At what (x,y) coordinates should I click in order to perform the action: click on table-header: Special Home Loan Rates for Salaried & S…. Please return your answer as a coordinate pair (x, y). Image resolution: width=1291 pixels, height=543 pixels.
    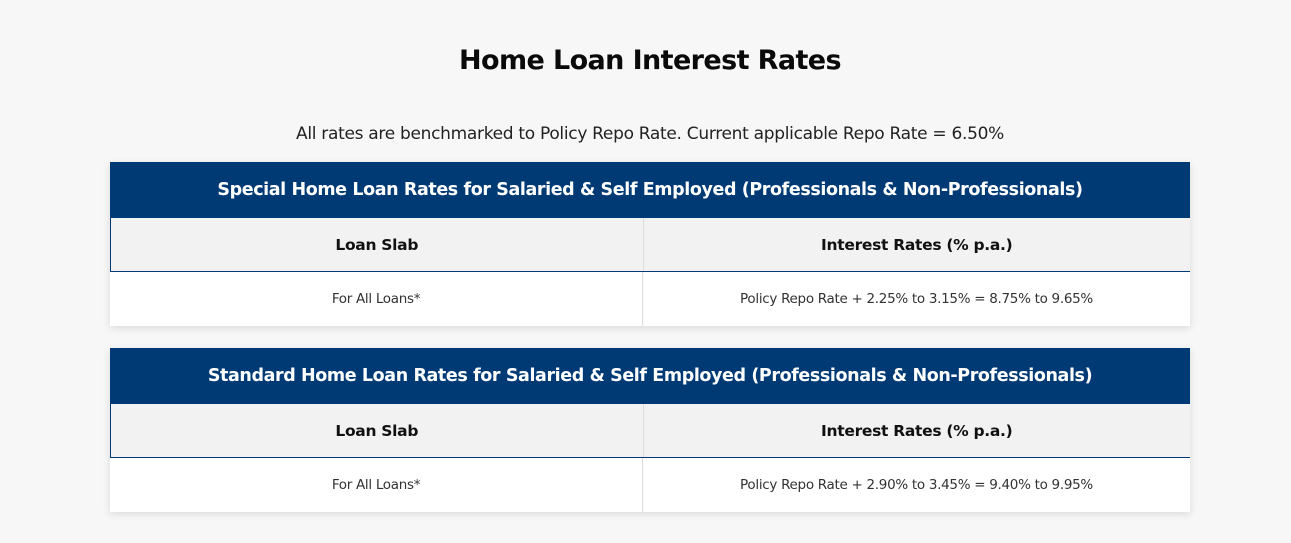
    Looking at the image, I should click on (650, 190).